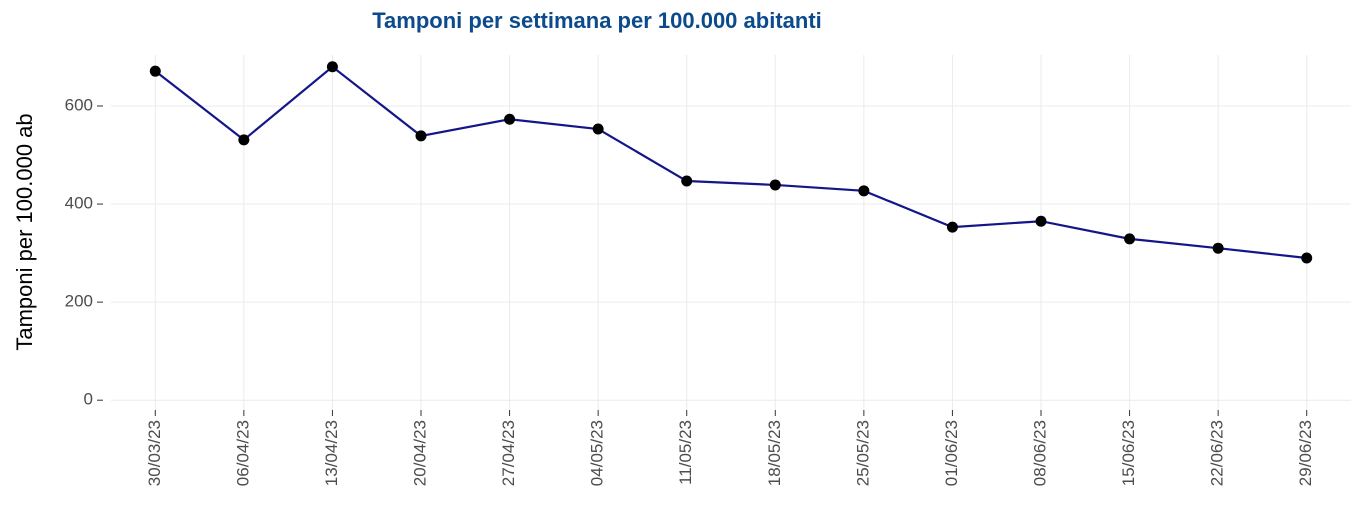 The width and height of the screenshot is (1363, 529). I want to click on x-tick-label: 20/04/23, so click(419, 453).